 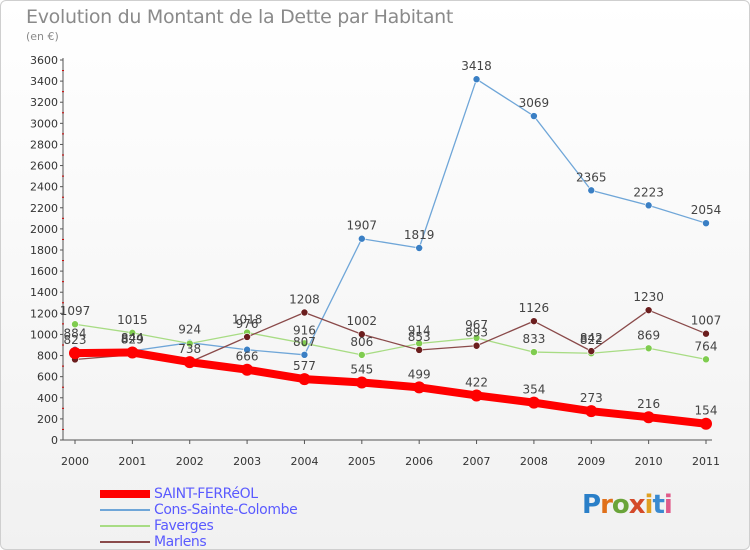 What do you see at coordinates (180, 542) in the screenshot?
I see `legend-label: Marlens` at bounding box center [180, 542].